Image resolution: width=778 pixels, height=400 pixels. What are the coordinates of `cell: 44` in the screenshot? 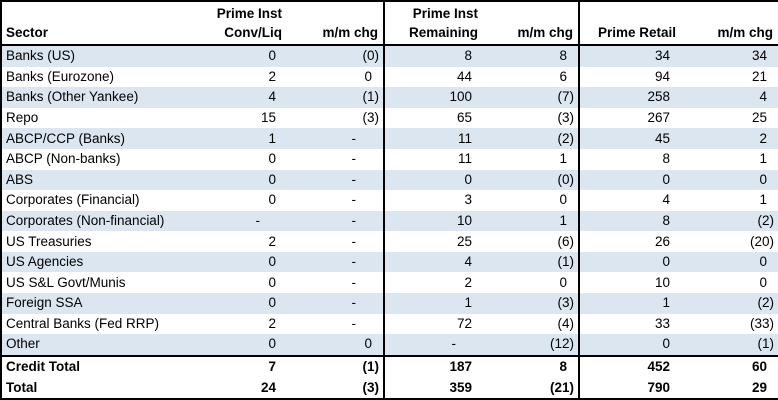 It's located at (464, 76).